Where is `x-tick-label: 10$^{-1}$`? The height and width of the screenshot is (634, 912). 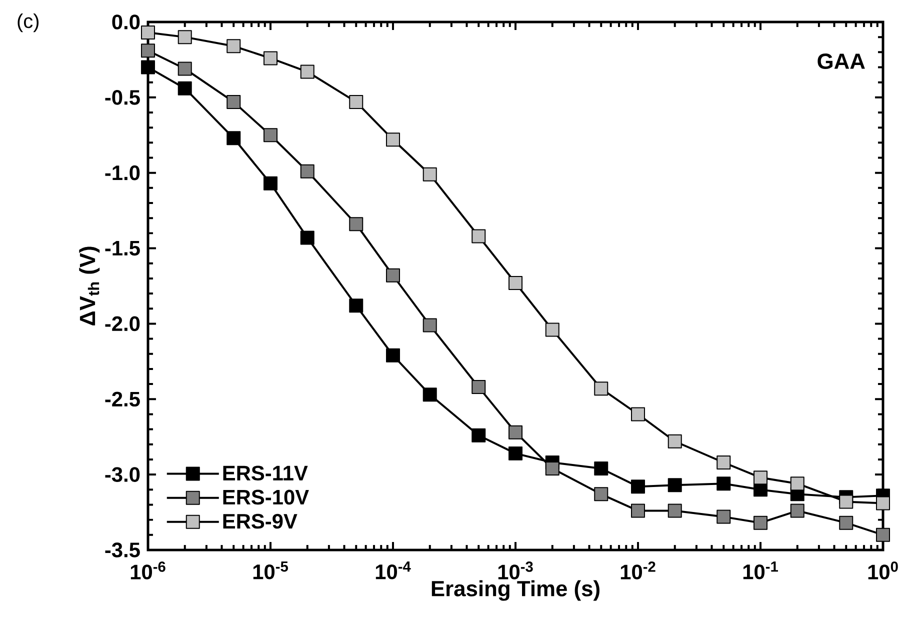 x-tick-label: 10$^{-1}$ is located at coordinates (760, 571).